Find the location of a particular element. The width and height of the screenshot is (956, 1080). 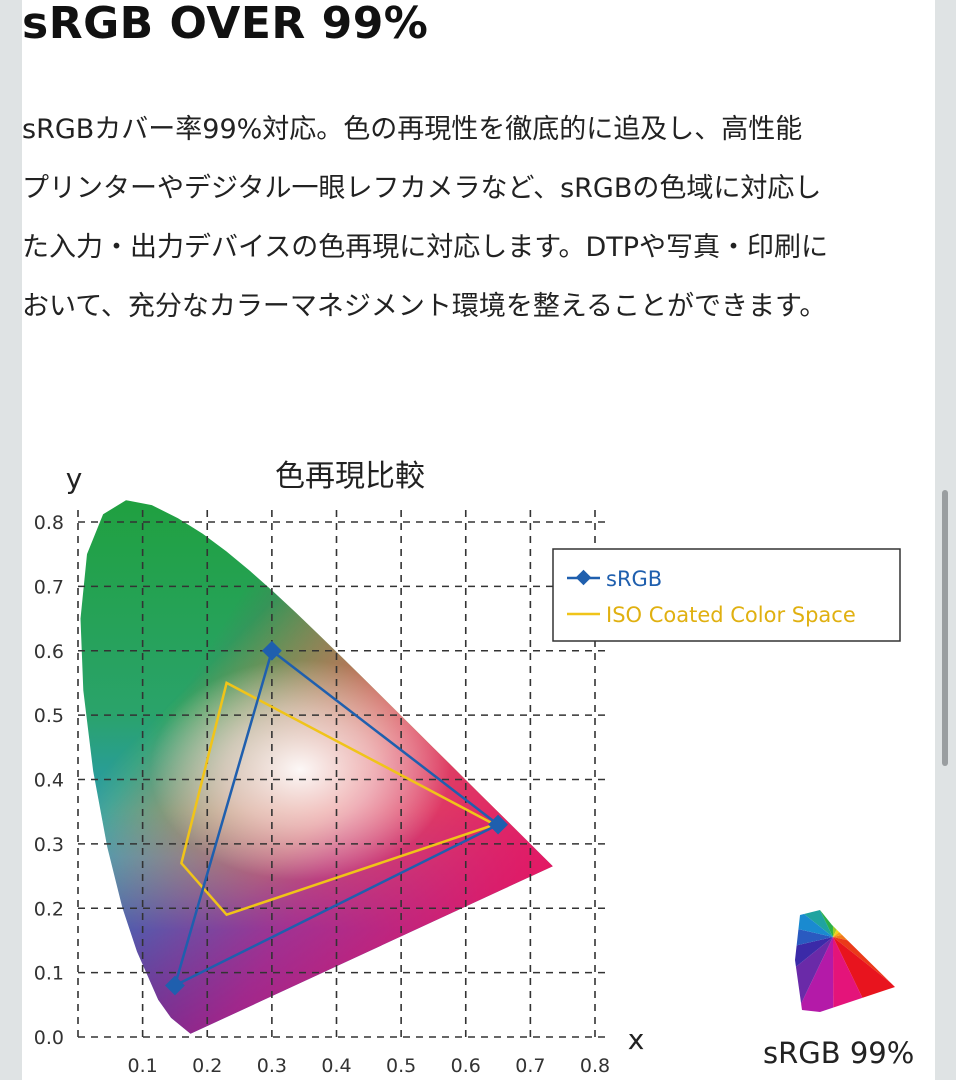

series-iso-coated-color-space is located at coordinates (339, 799).